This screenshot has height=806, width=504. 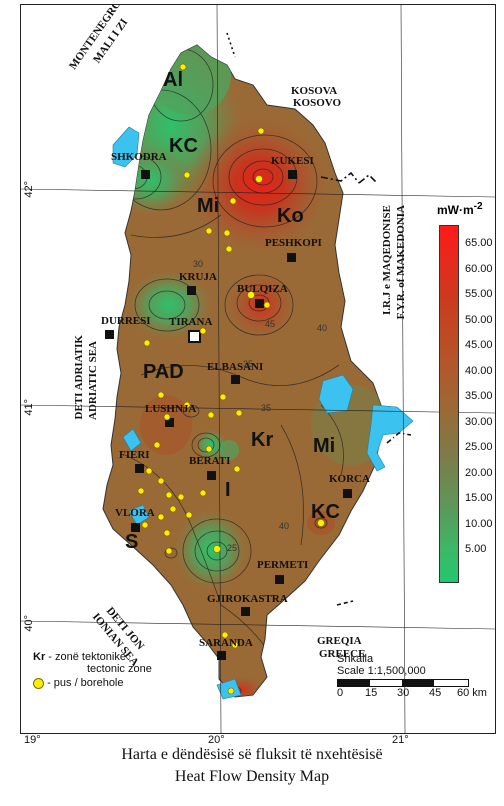 I want to click on scale-mark: 45, so click(x=435, y=693).